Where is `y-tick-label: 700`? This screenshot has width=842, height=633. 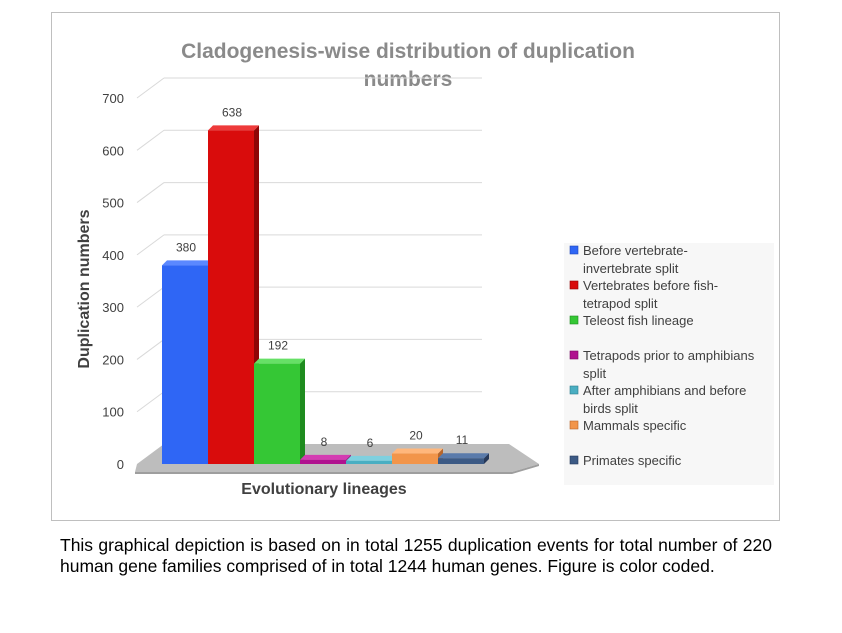 y-tick-label: 700 is located at coordinates (113, 98).